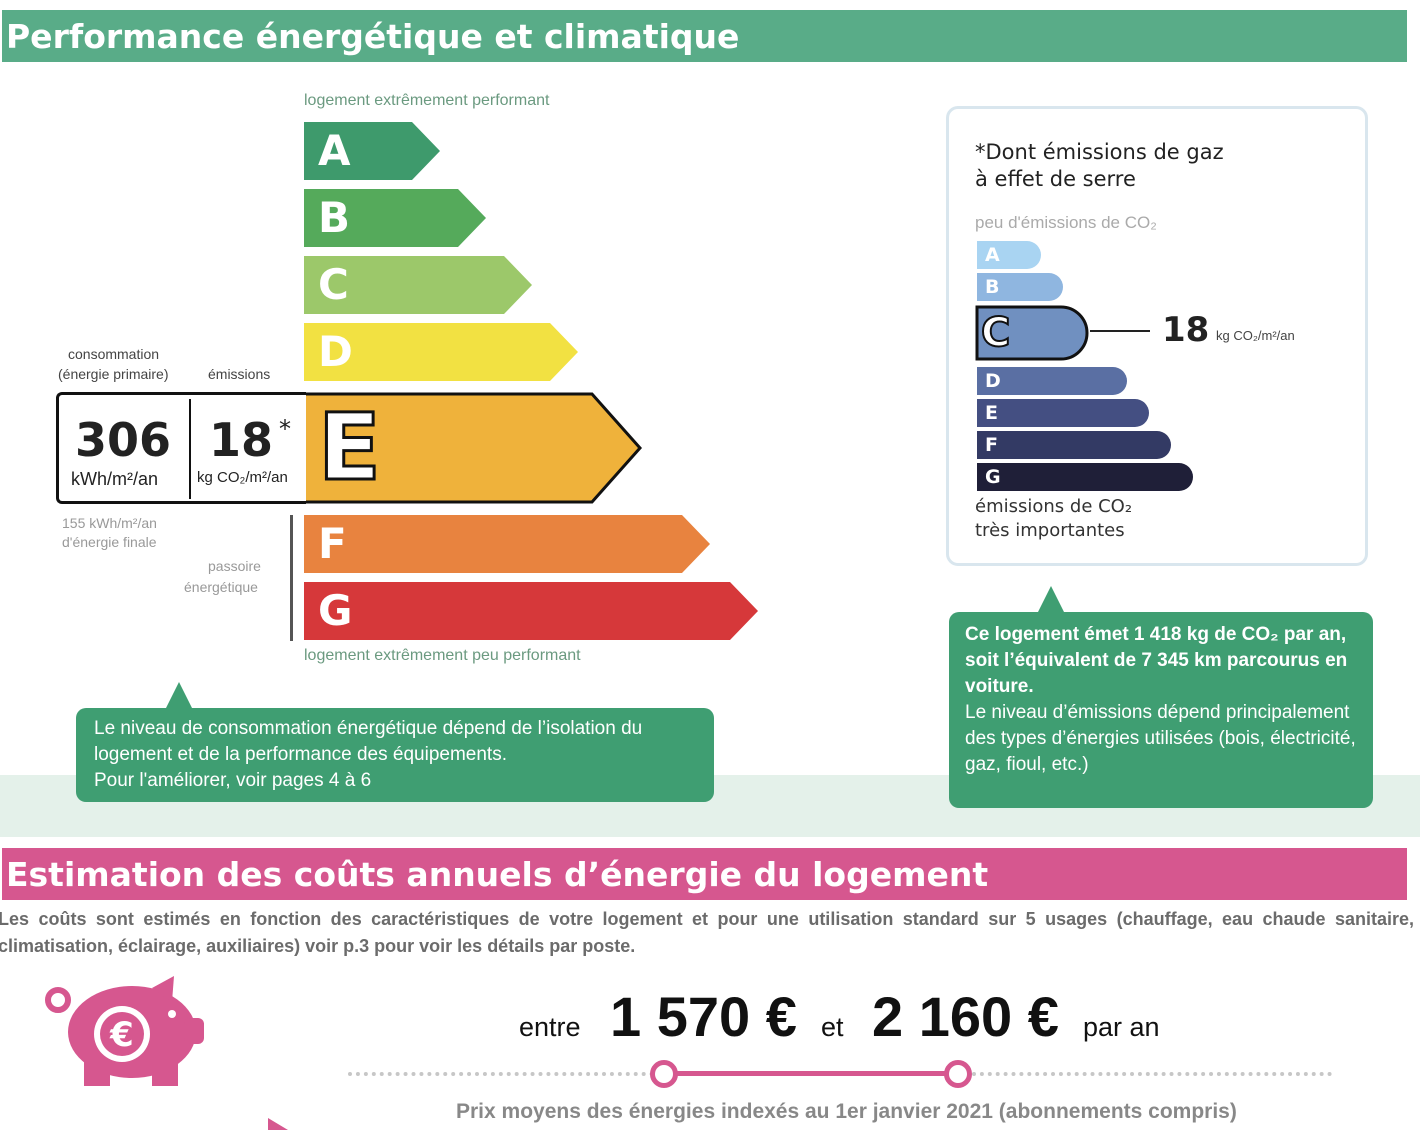 Image resolution: width=1420 pixels, height=1130 pixels. Describe the element at coordinates (350, 447) in the screenshot. I see `dpe-letter-e: E` at that location.